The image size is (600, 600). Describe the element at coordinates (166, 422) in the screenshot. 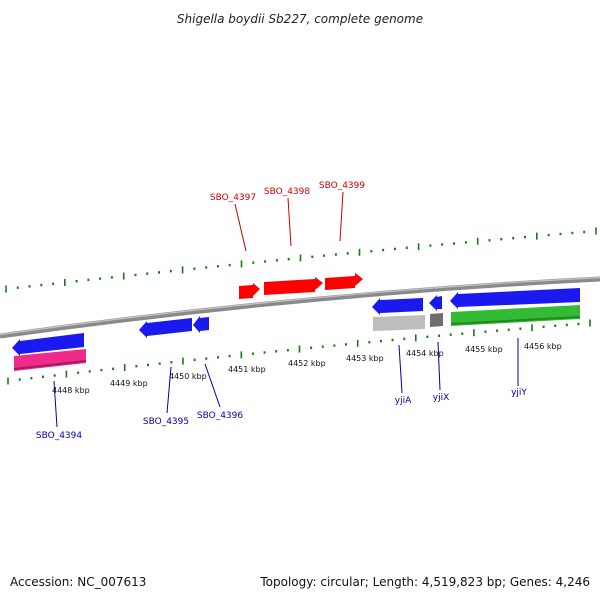

I see `gene-label-sbo-4395: SBO_4395` at that location.